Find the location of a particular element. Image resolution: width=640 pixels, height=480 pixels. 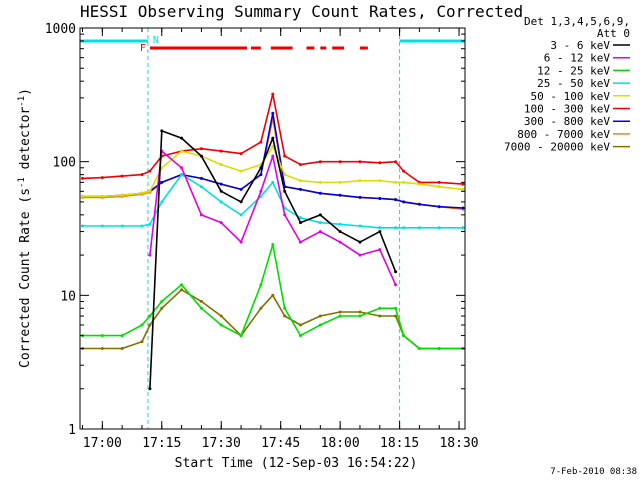

y-axis-label: Corrected Count Rate (s-1 detector-1) is located at coordinates (25, 228).